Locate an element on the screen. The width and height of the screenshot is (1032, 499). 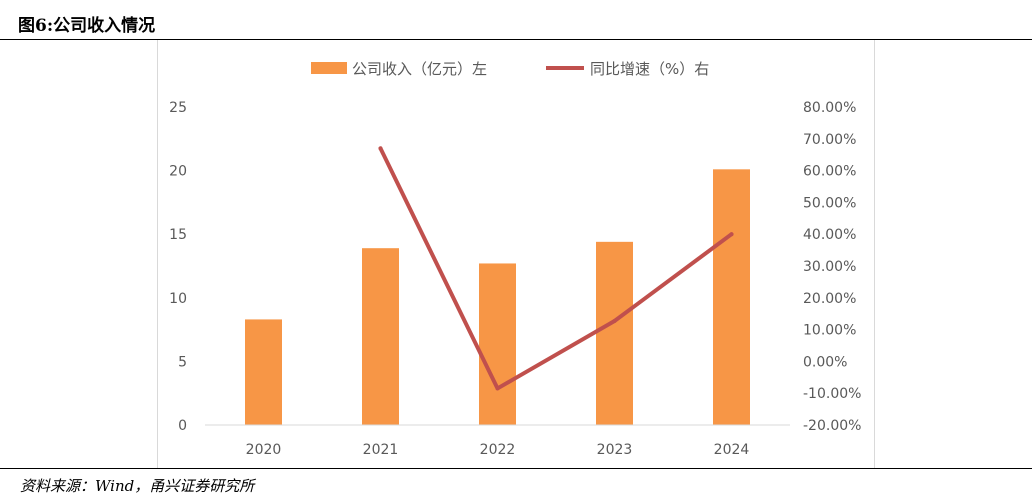
y-left-tick-15: 15 is located at coordinates (178, 235).